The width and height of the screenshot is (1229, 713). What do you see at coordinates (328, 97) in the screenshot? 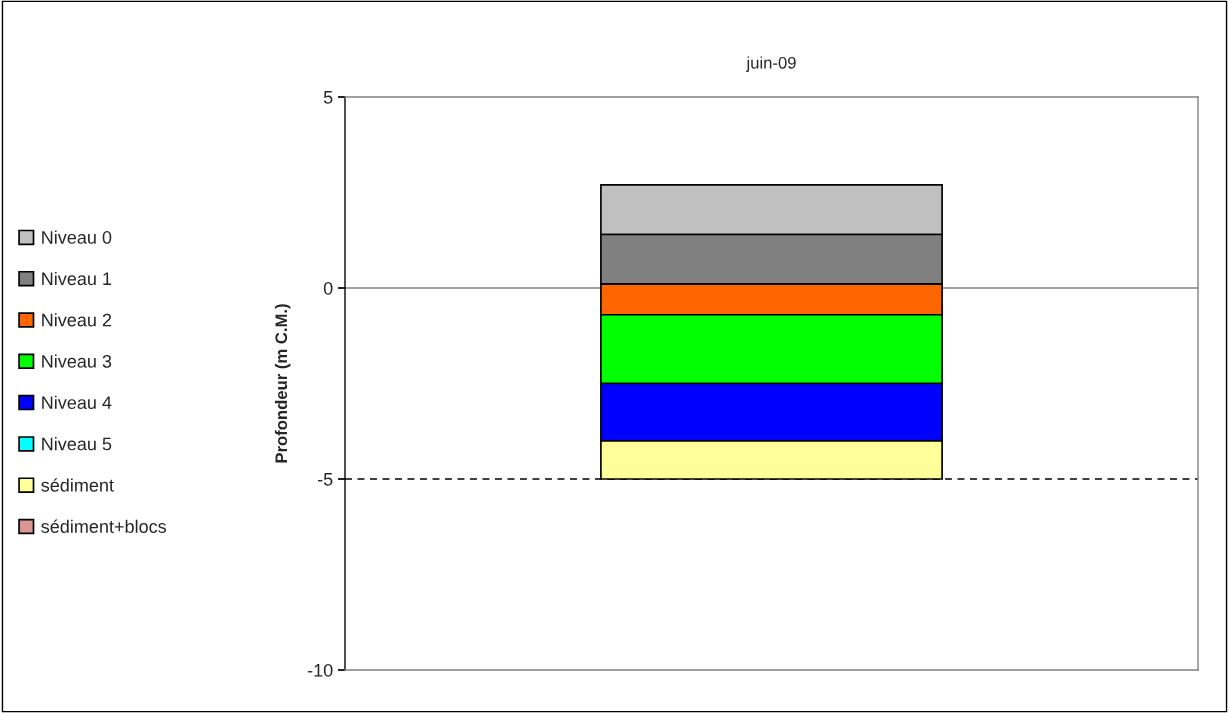
I see `y-tick-label: 5` at bounding box center [328, 97].